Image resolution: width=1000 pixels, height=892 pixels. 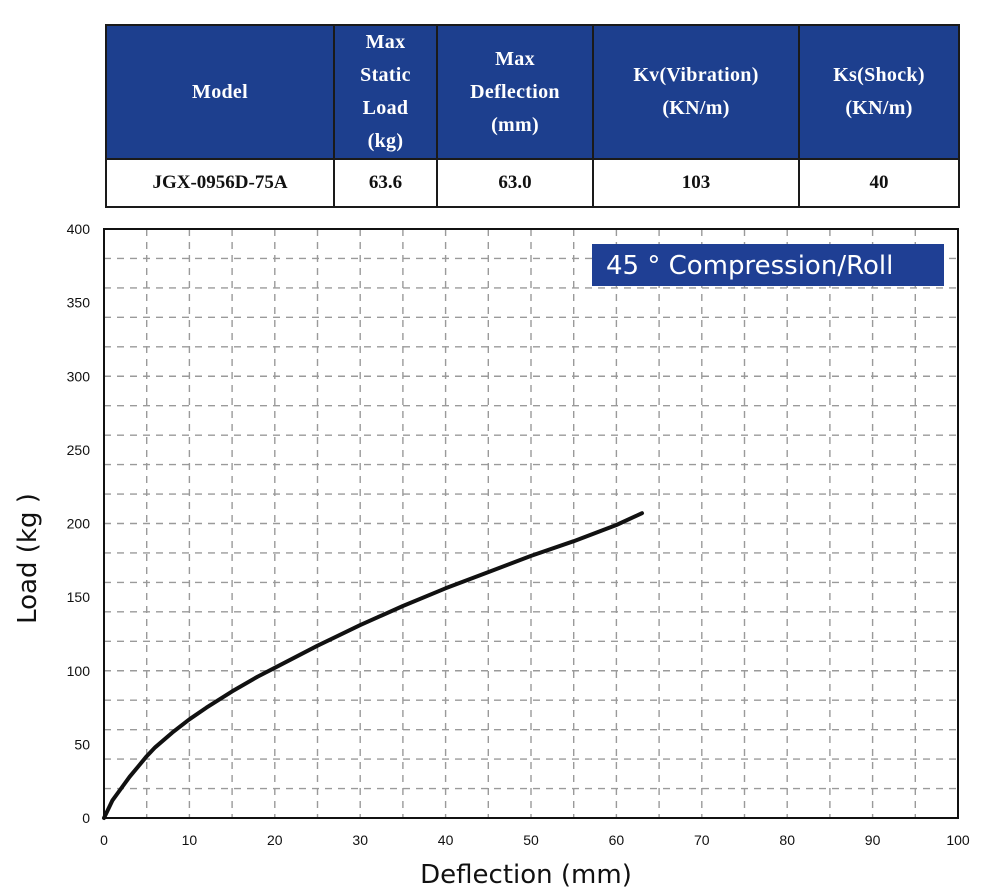 What do you see at coordinates (79, 524) in the screenshot?
I see `y-tick-label: 200` at bounding box center [79, 524].